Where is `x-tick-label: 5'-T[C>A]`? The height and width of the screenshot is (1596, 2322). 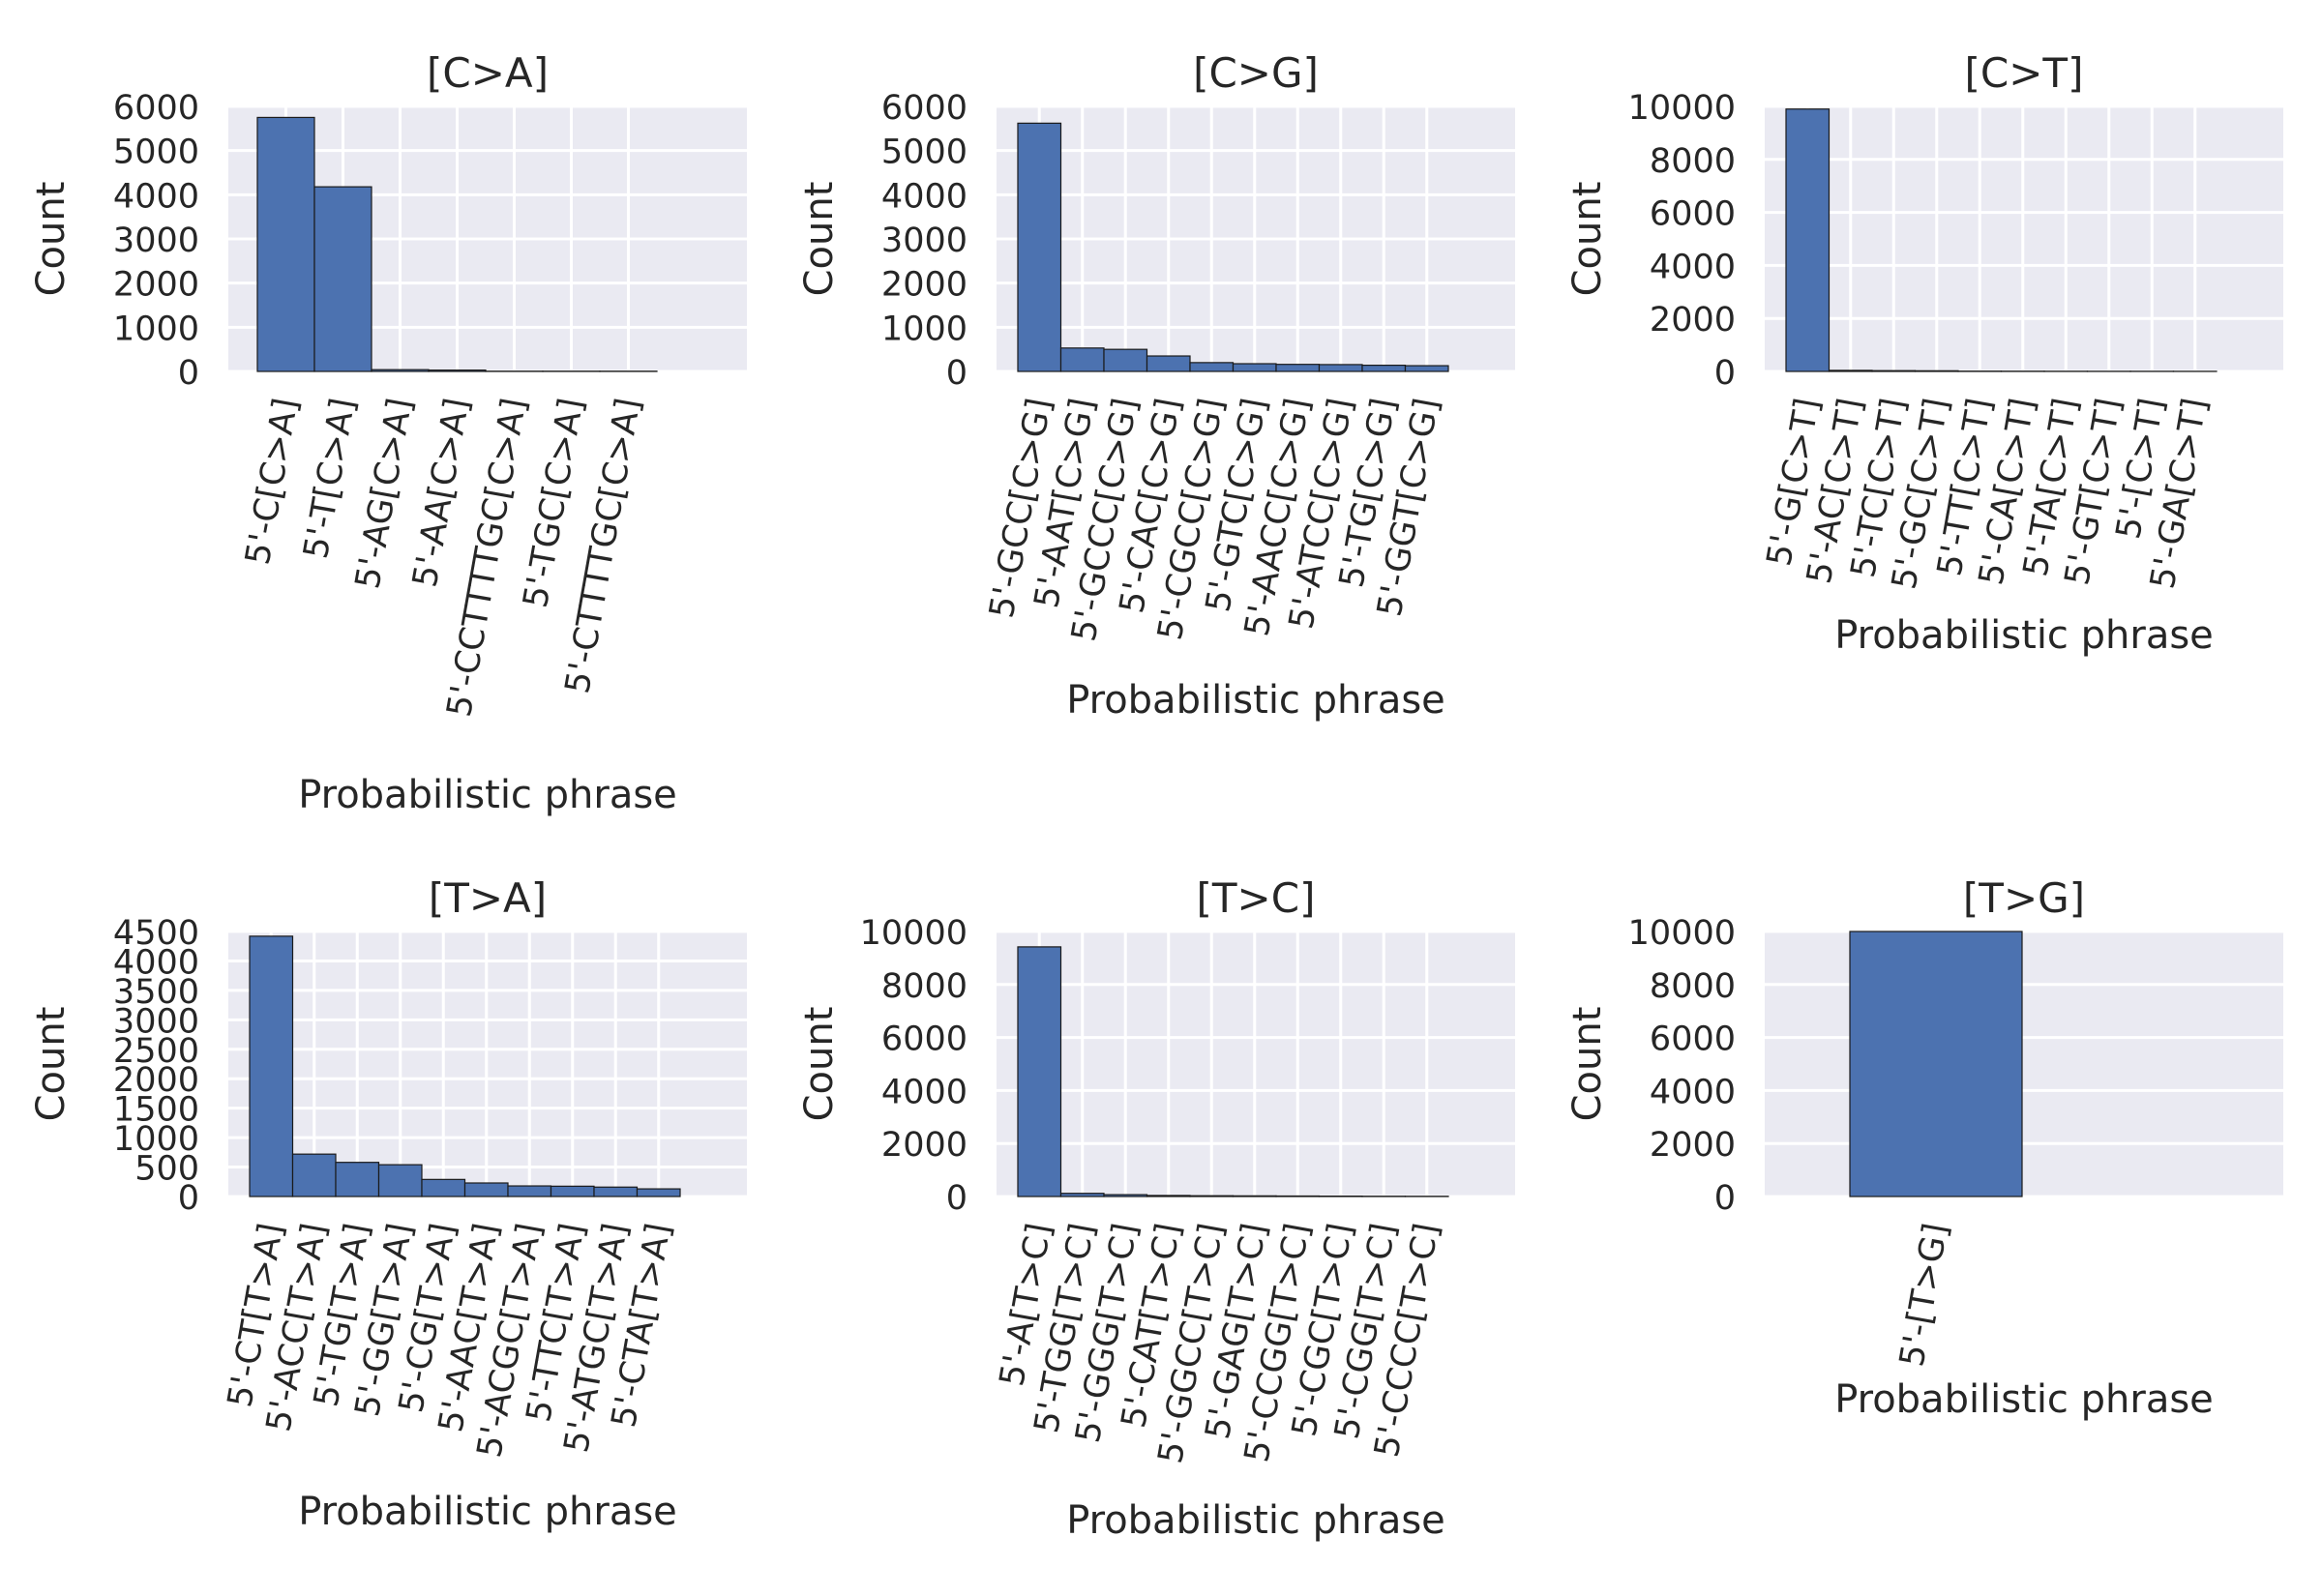
x-tick-label: 5'-T[C>A] is located at coordinates (330, 479).